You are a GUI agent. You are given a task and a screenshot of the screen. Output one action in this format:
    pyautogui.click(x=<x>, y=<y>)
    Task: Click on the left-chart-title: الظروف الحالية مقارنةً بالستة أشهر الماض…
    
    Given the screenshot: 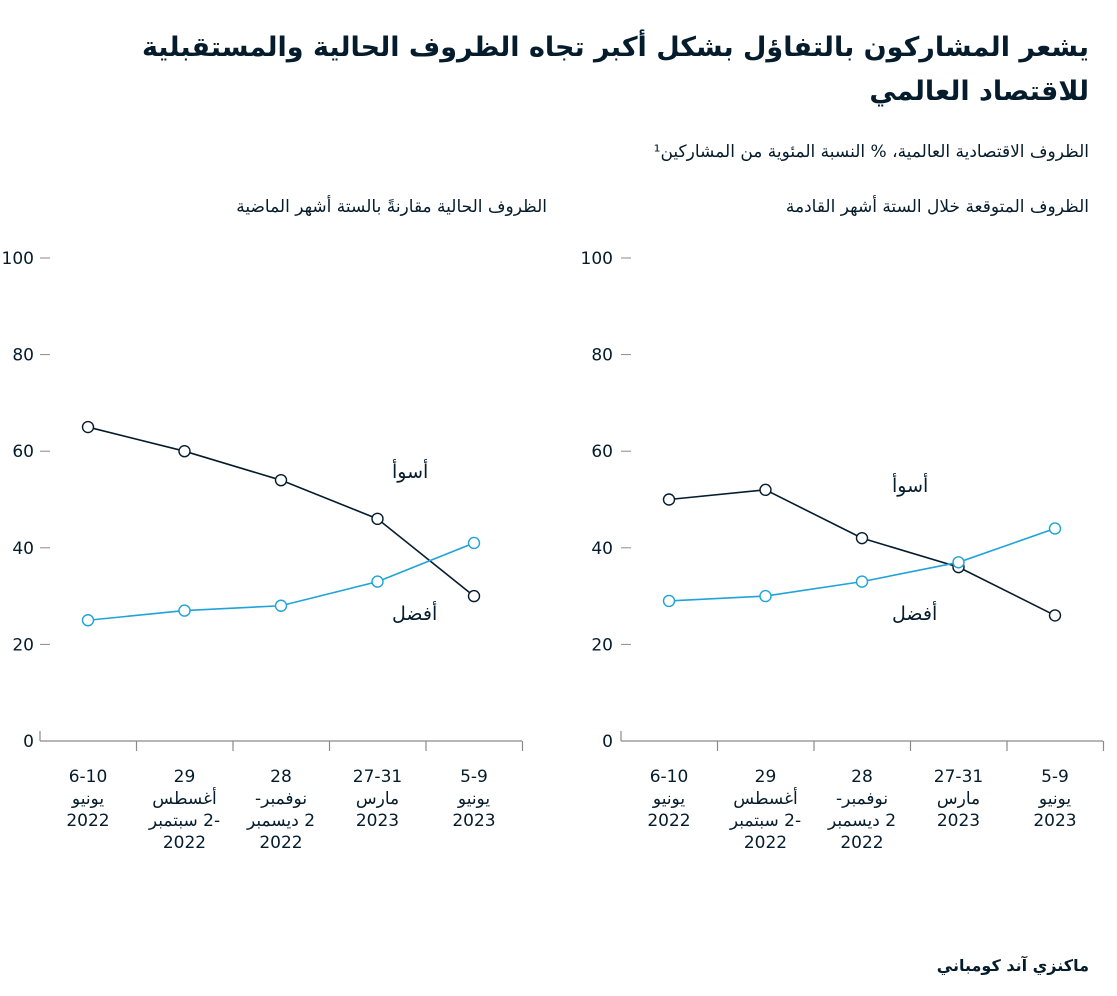 What is the action you would take?
    pyautogui.click(x=391, y=207)
    